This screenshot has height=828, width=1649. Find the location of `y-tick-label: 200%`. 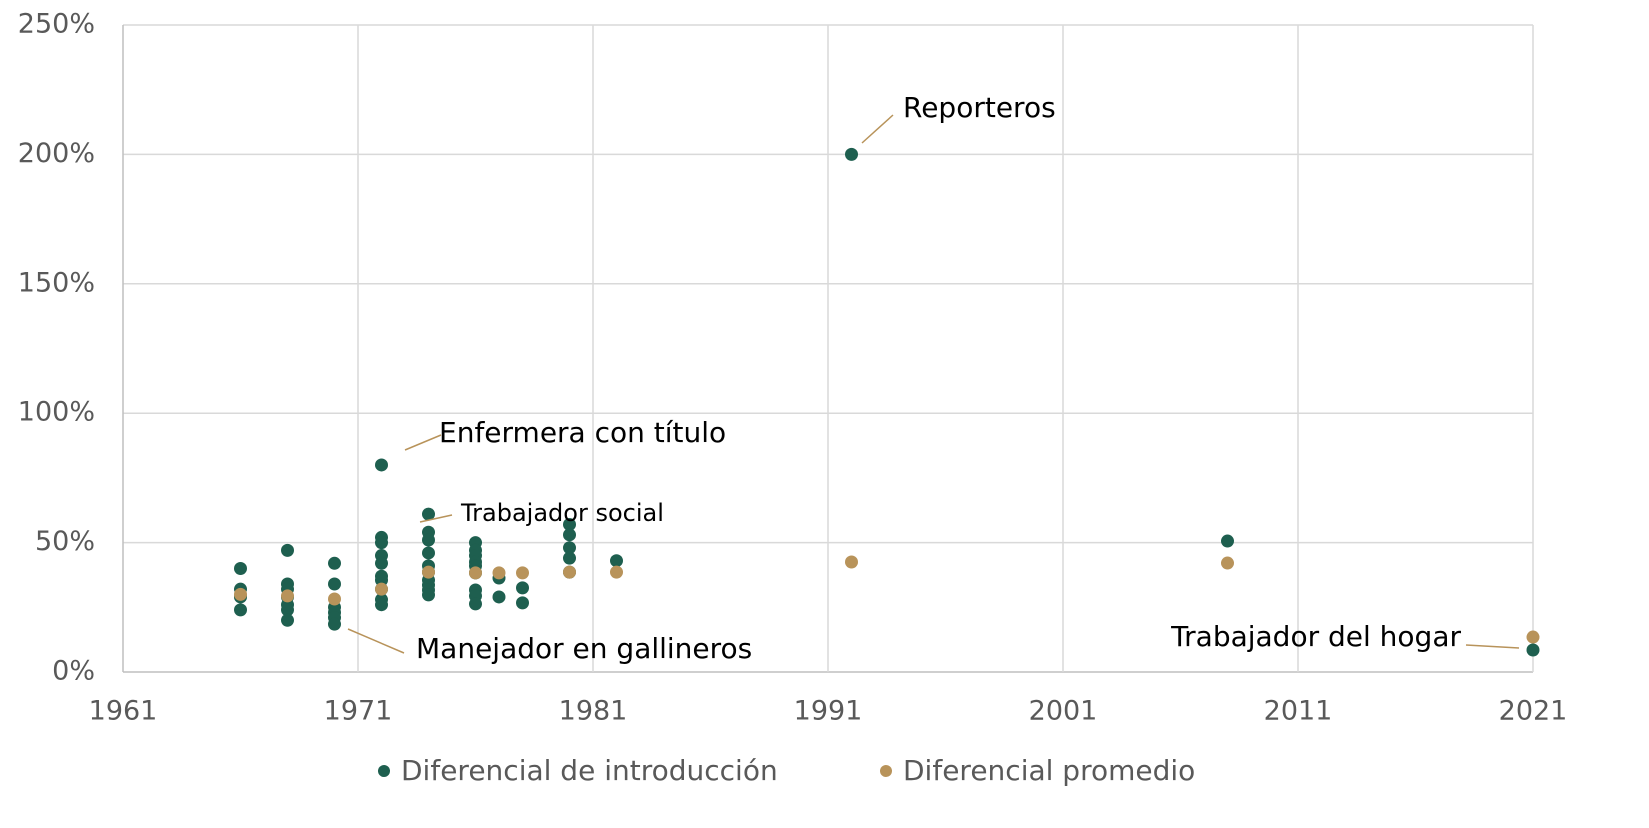

y-tick-label: 200% is located at coordinates (56, 153).